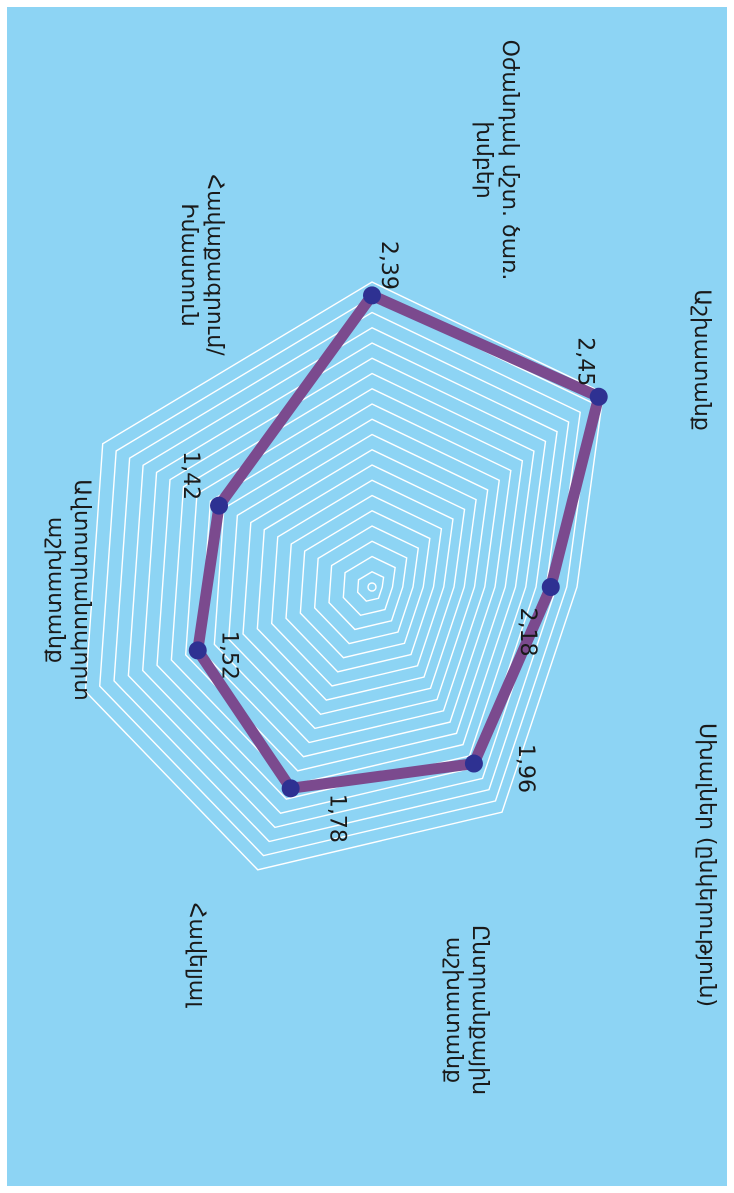 The width and height of the screenshot is (734, 1193). I want to click on axis-label-2: Հավաքագրում/Իմաստուն, so click(201, 265).